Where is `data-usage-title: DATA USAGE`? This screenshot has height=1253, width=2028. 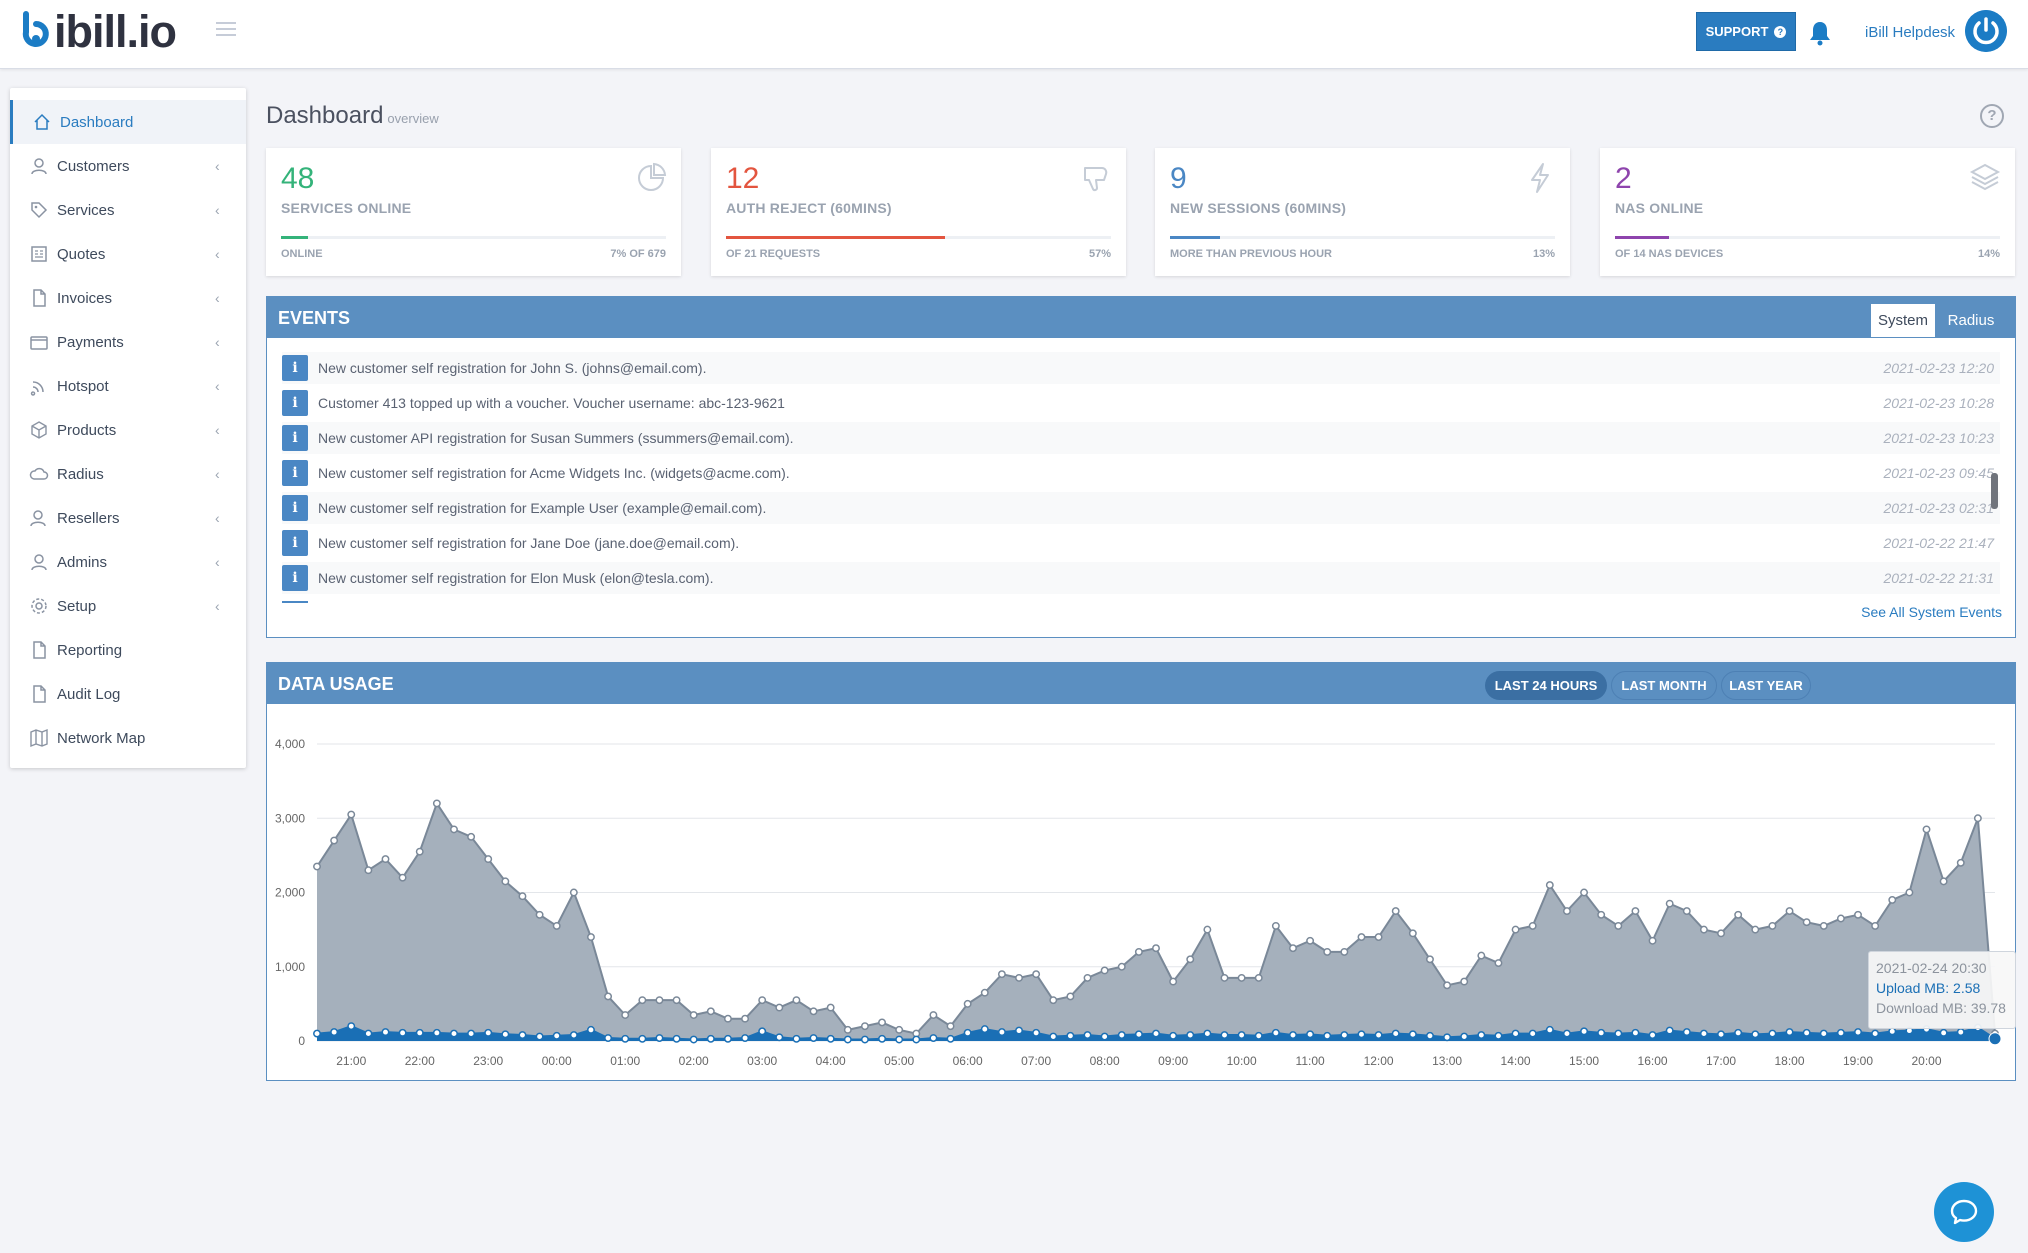
data-usage-title: DATA USAGE is located at coordinates (336, 684).